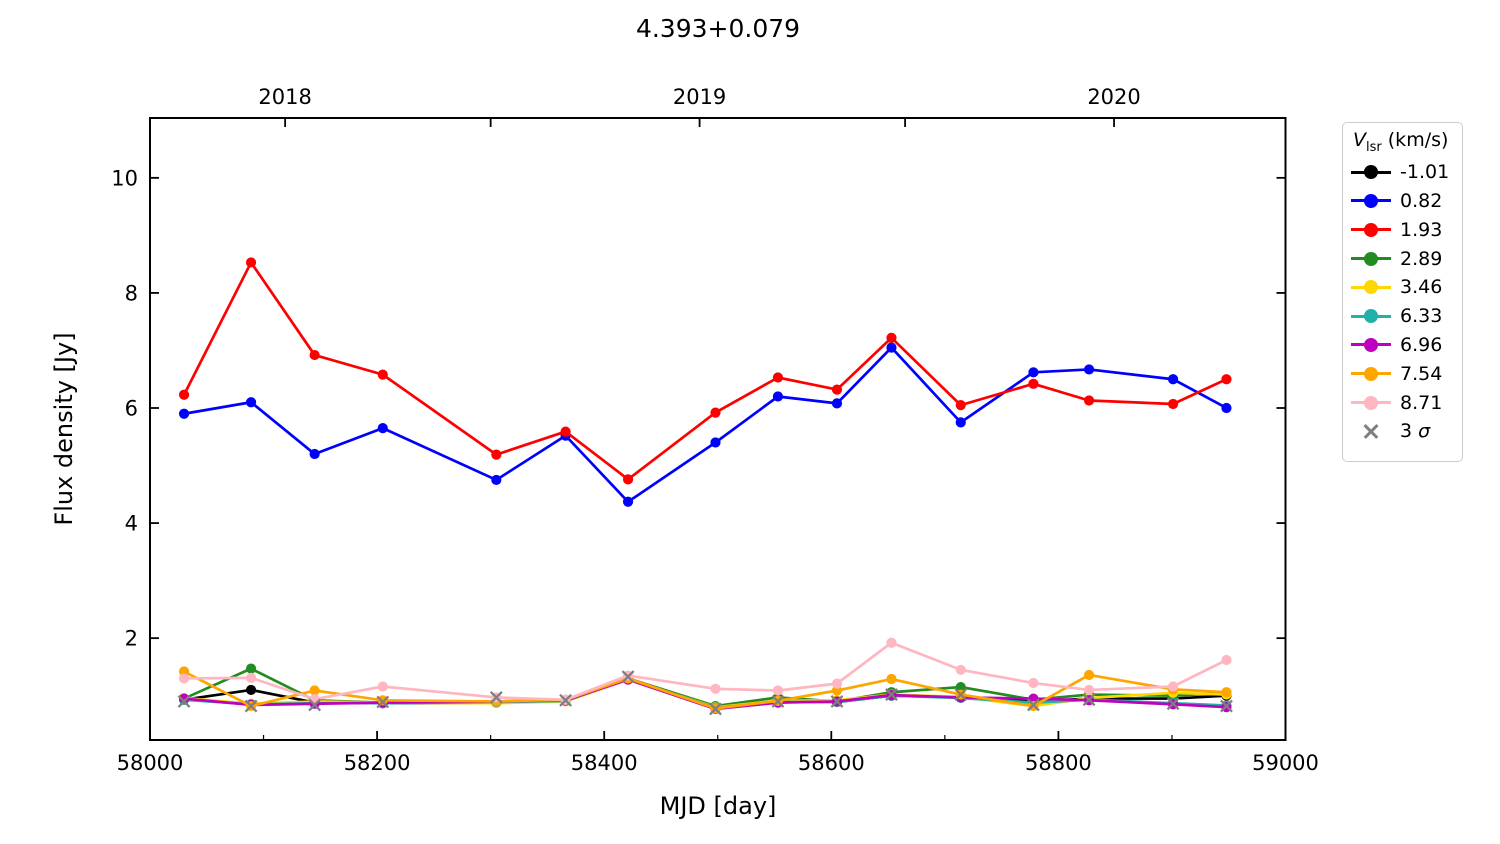  Describe the element at coordinates (131, 639) in the screenshot. I see `y-tick-label: 2` at that location.